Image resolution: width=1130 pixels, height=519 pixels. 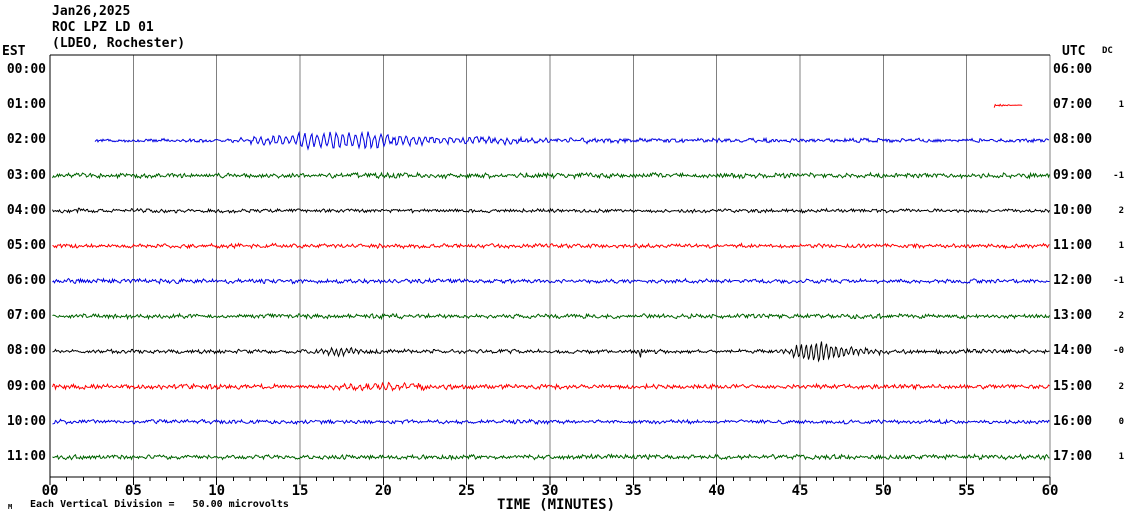 I want to click on x-tick-label-60: 60, so click(x=1050, y=491).